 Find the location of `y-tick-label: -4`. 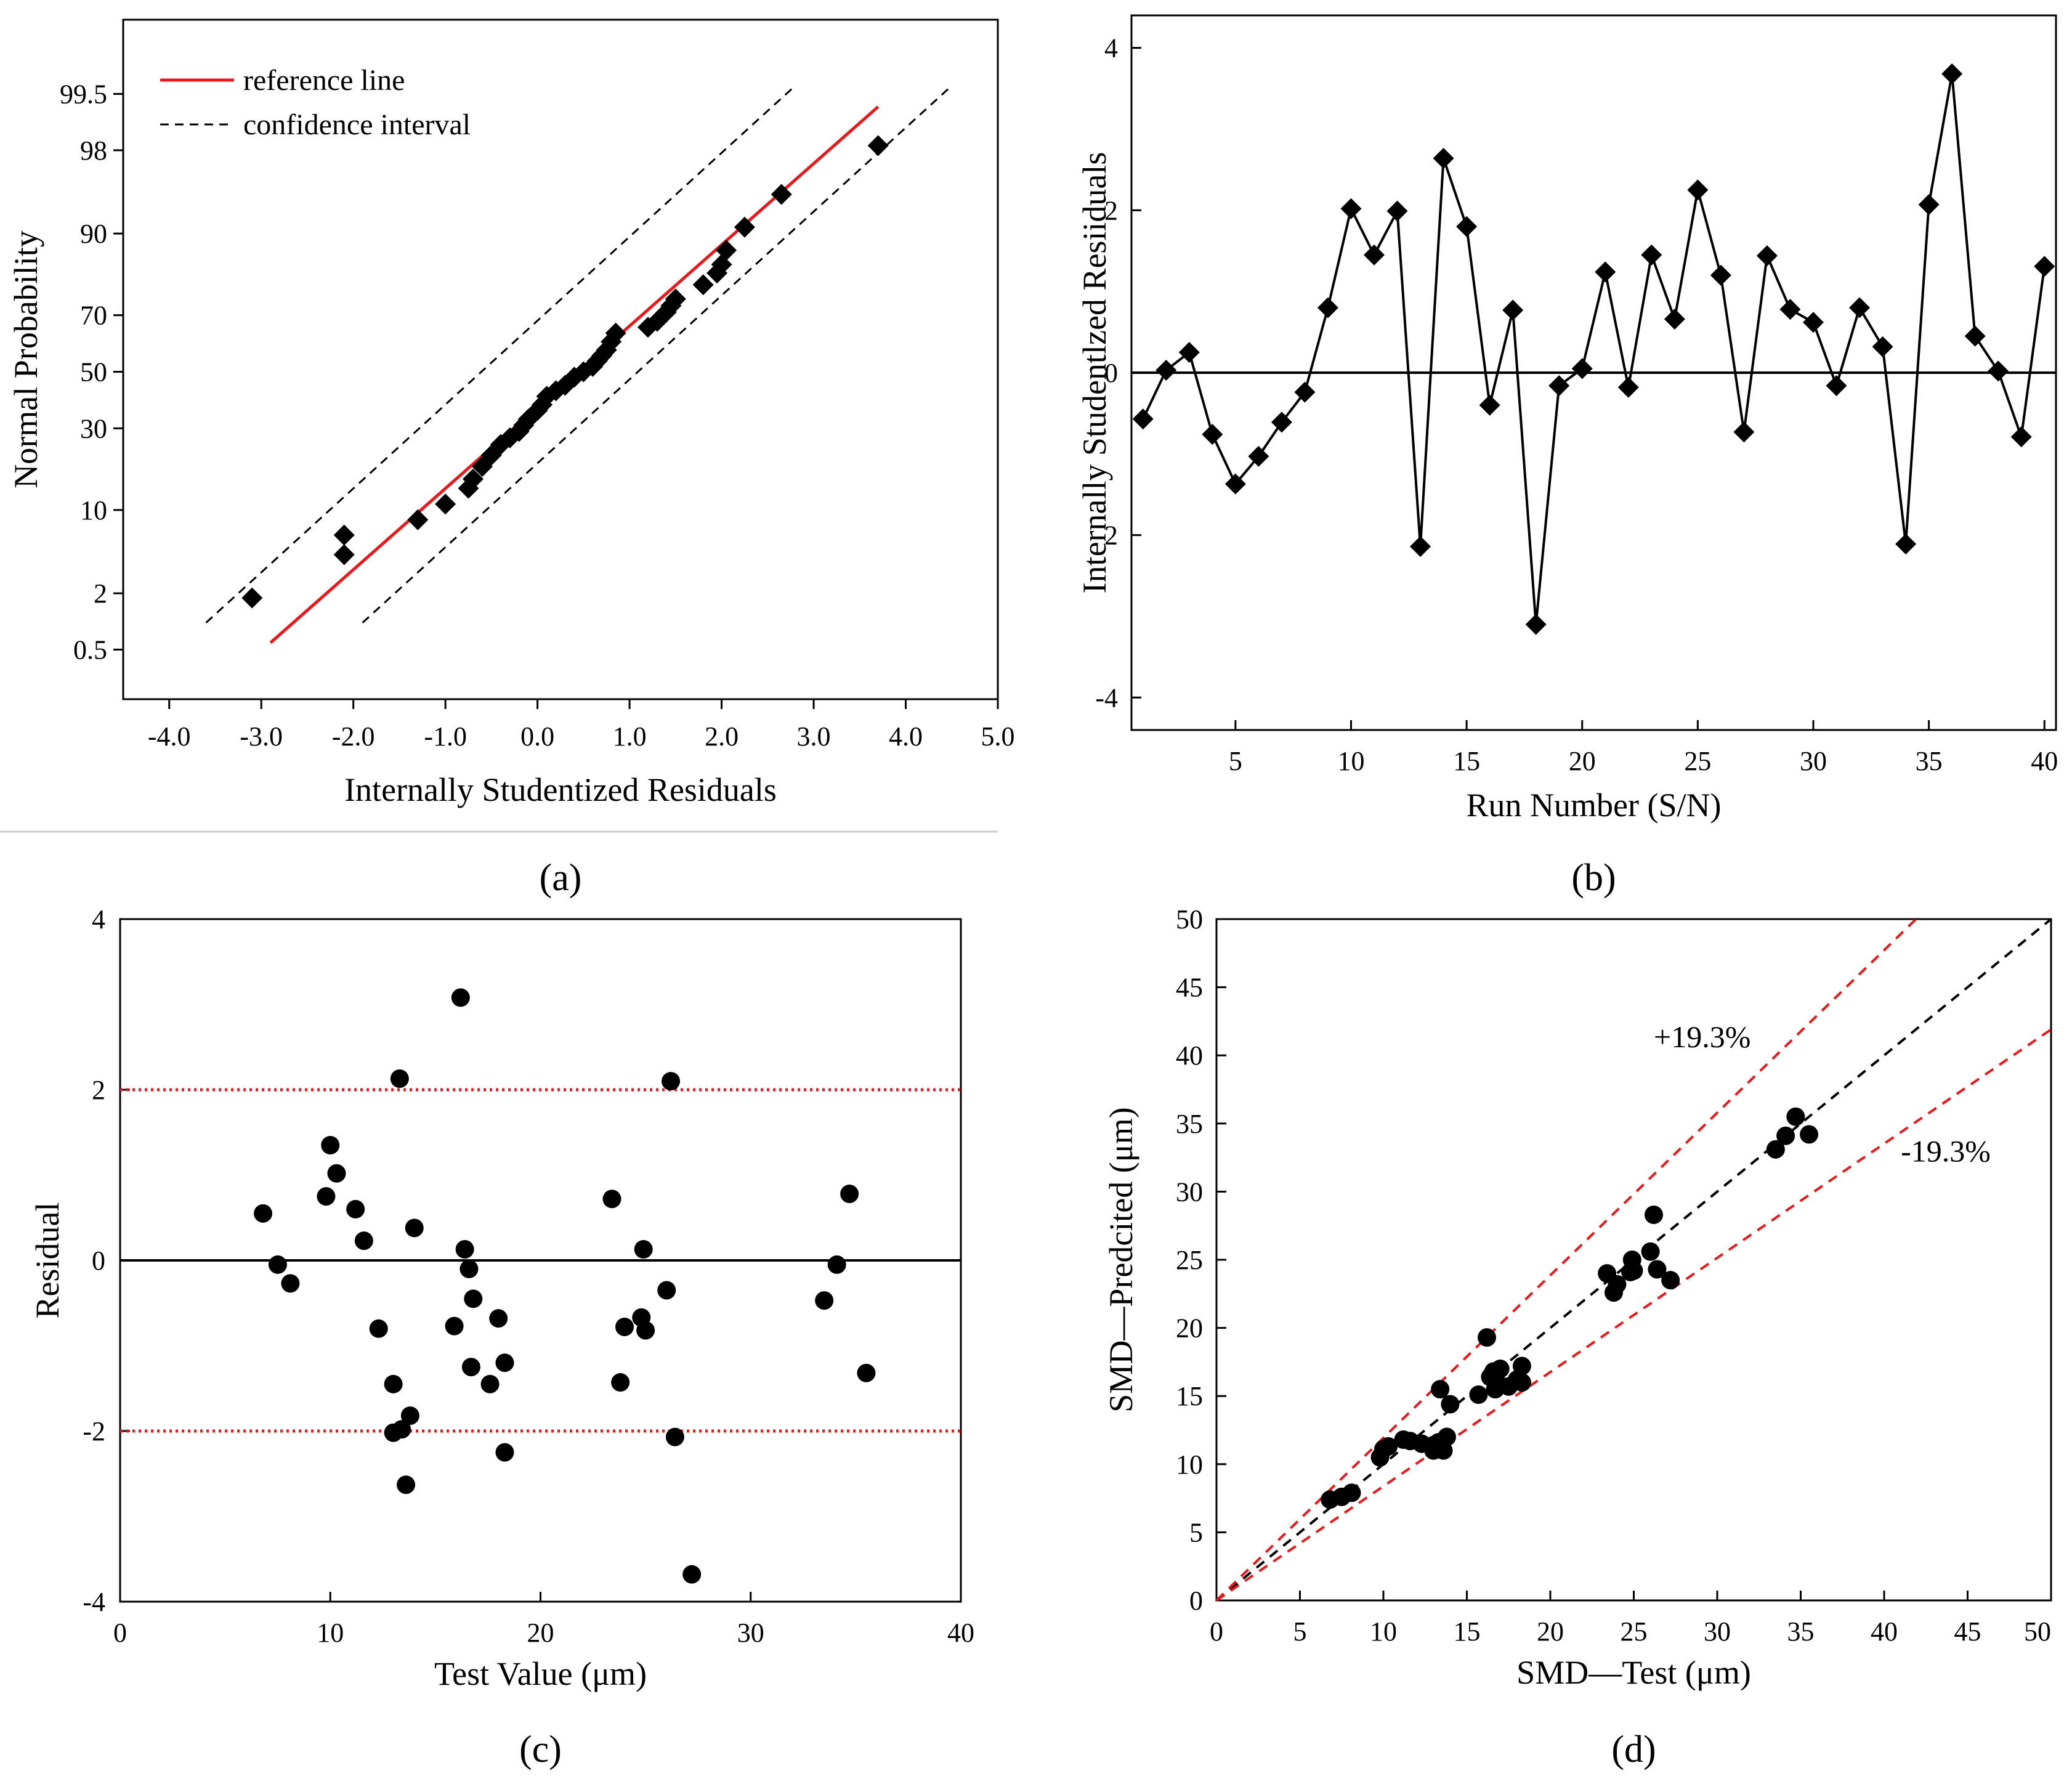

y-tick-label: -4 is located at coordinates (94, 1602).